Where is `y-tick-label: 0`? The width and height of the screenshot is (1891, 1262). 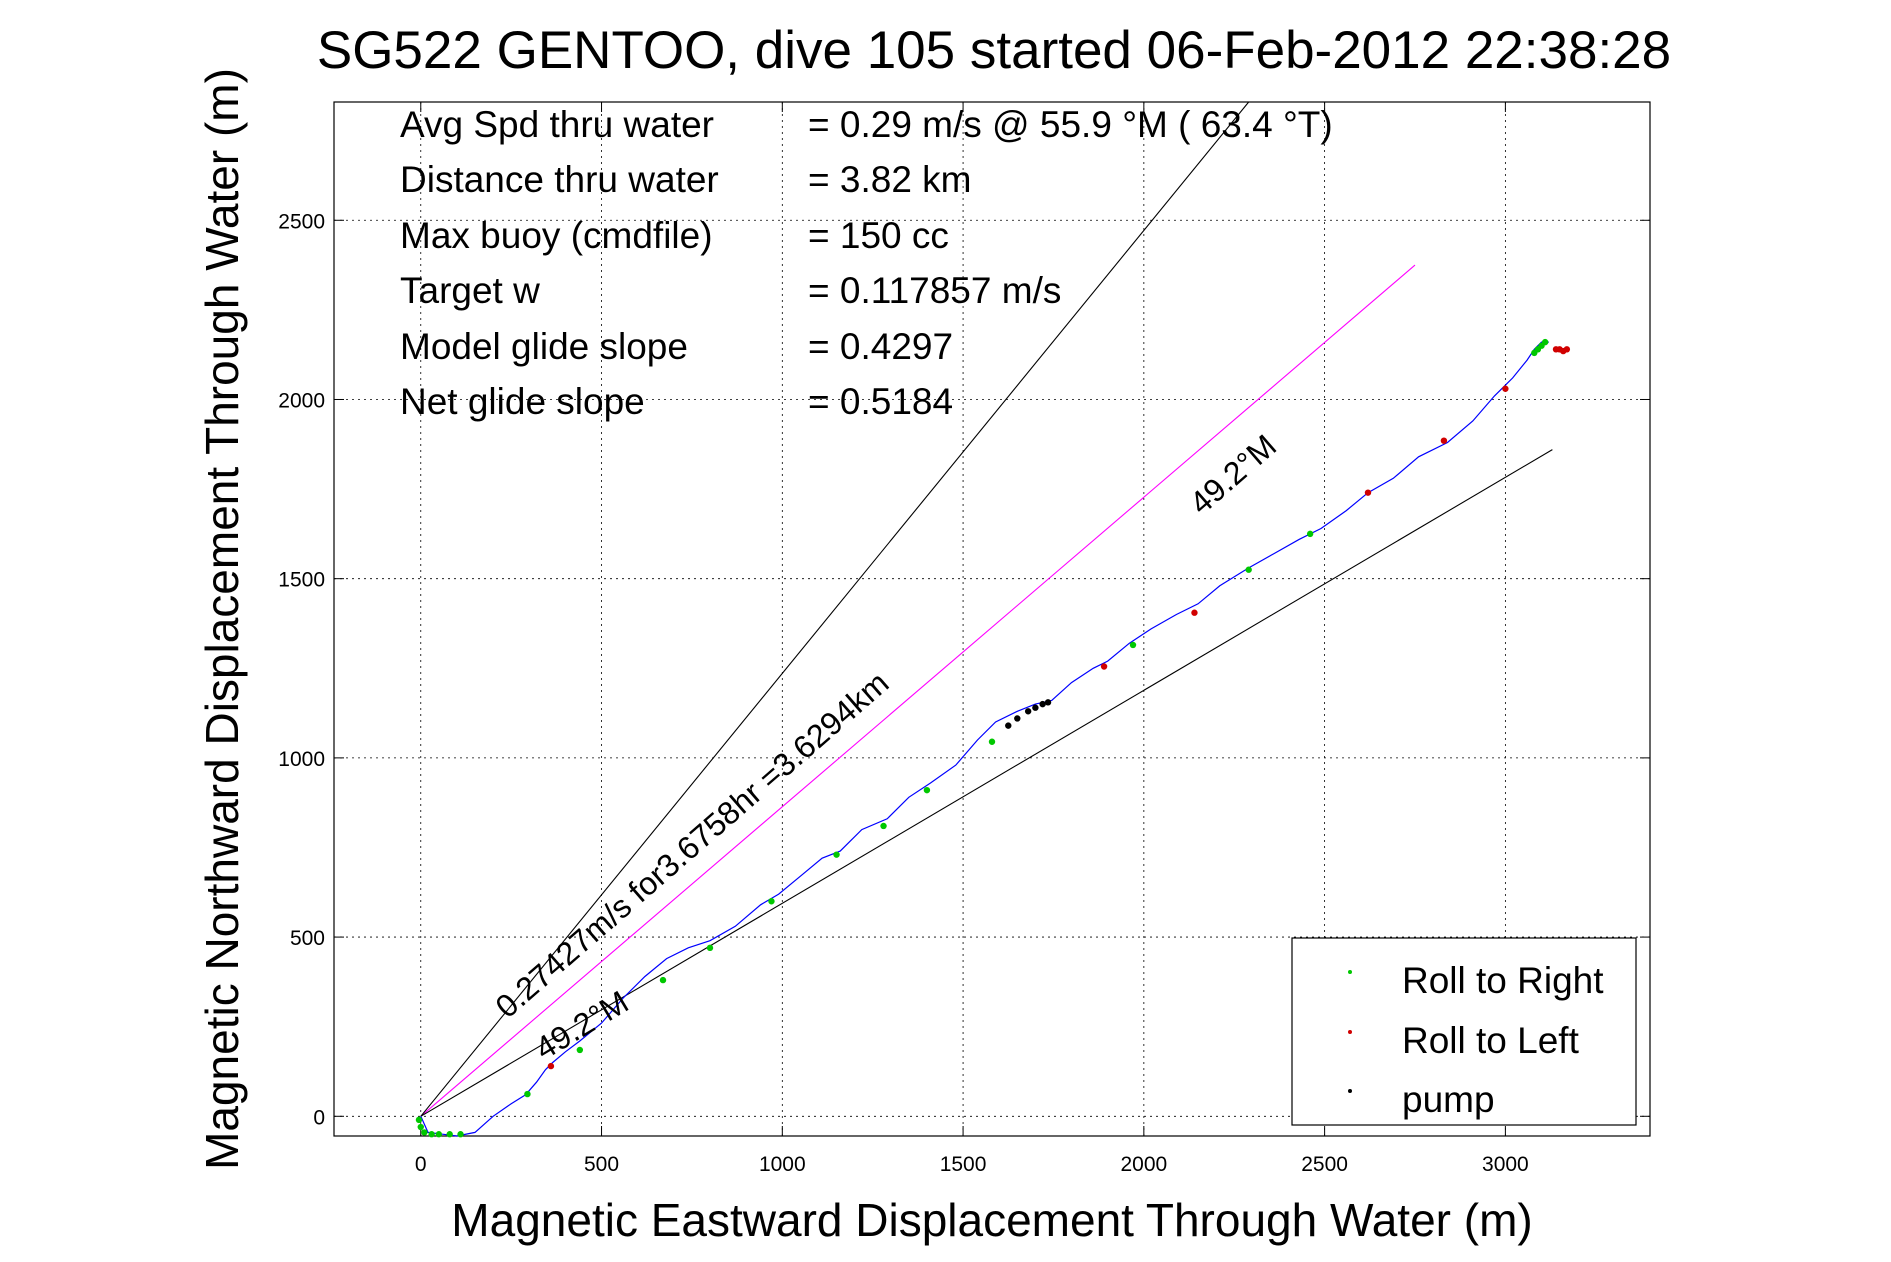 y-tick-label: 0 is located at coordinates (319, 1117).